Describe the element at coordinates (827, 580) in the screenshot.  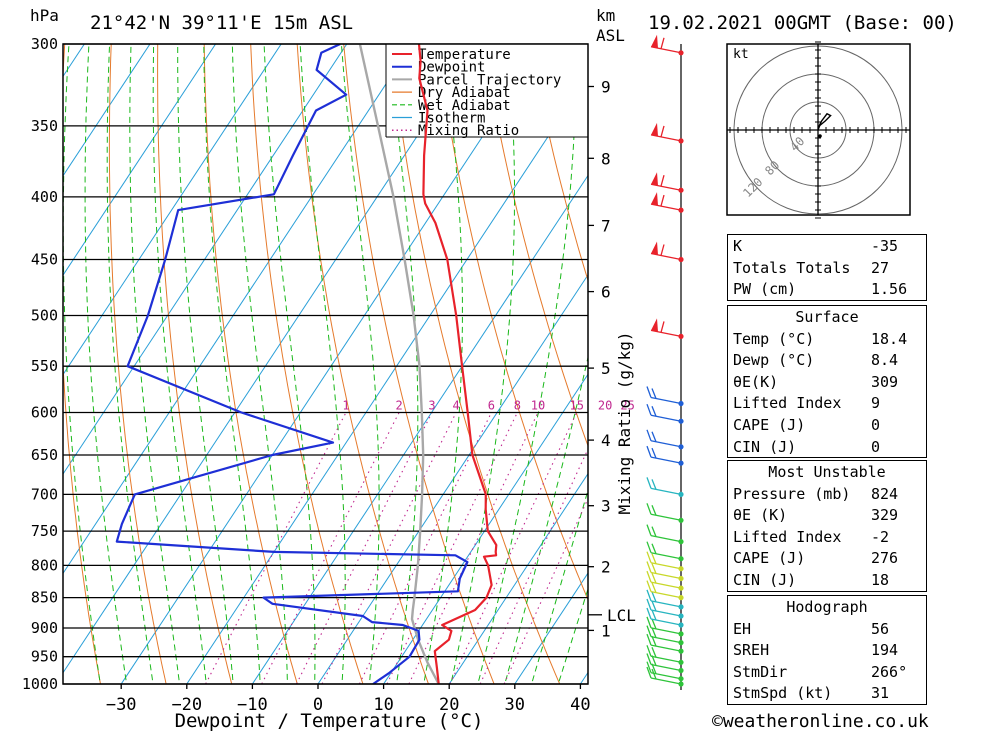
I see `mu-cin-row: CIN (J) 18` at that location.